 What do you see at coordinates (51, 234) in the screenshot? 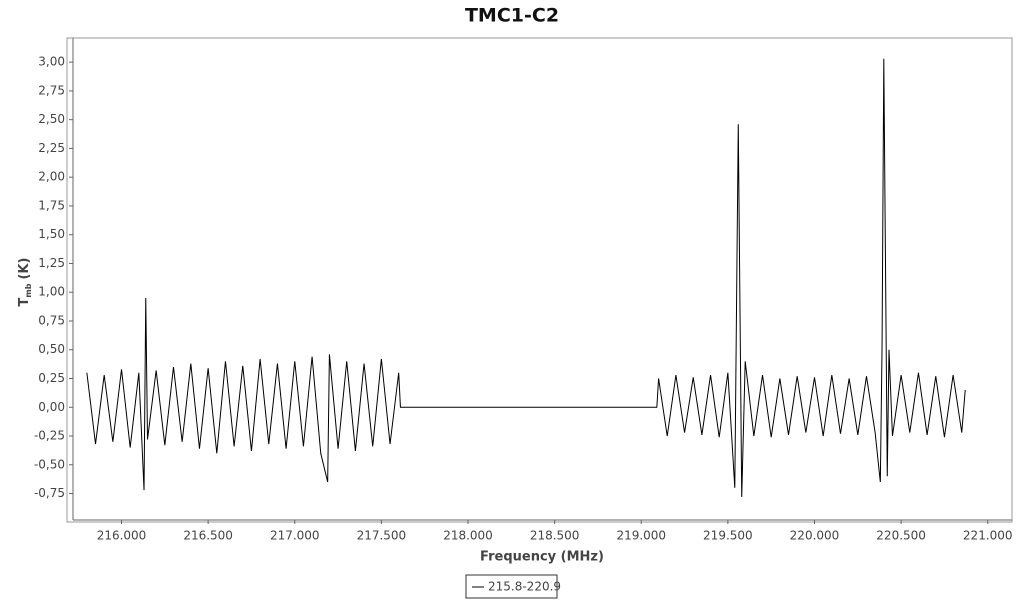
I see `y-tick-label: 1,50` at bounding box center [51, 234].